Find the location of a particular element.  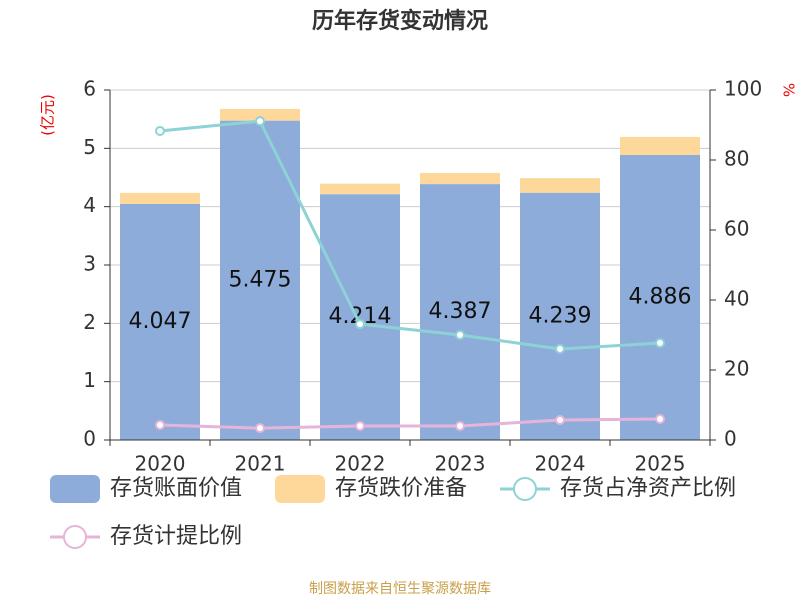

y-tick-label: 4 is located at coordinates (89, 205).